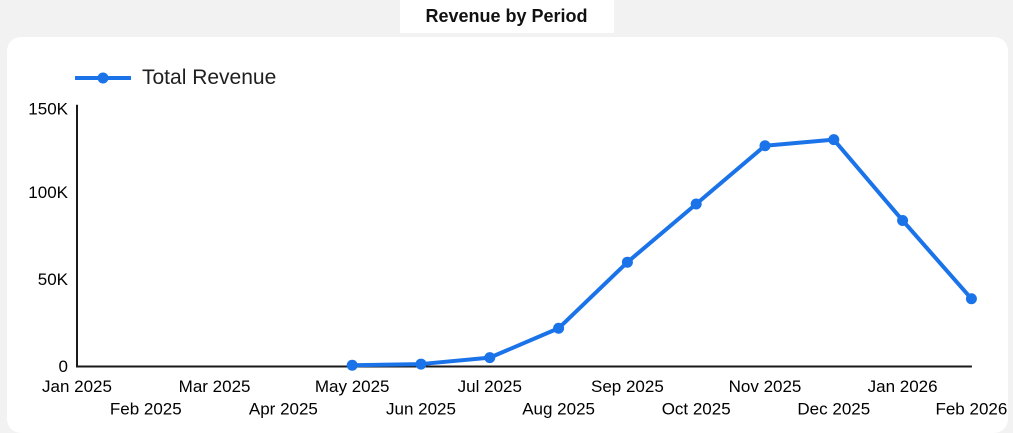 The width and height of the screenshot is (1013, 433). What do you see at coordinates (283, 409) in the screenshot?
I see `x-axis-tick-label: Apr 2025` at bounding box center [283, 409].